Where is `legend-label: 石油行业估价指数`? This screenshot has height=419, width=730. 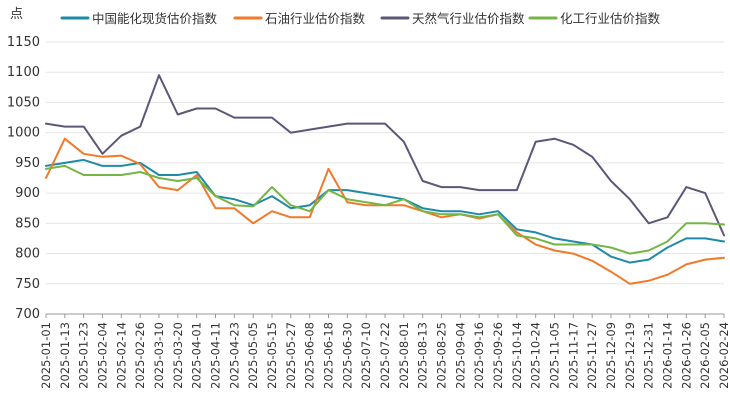 legend-label: 石油行业估价指数 is located at coordinates (315, 18).